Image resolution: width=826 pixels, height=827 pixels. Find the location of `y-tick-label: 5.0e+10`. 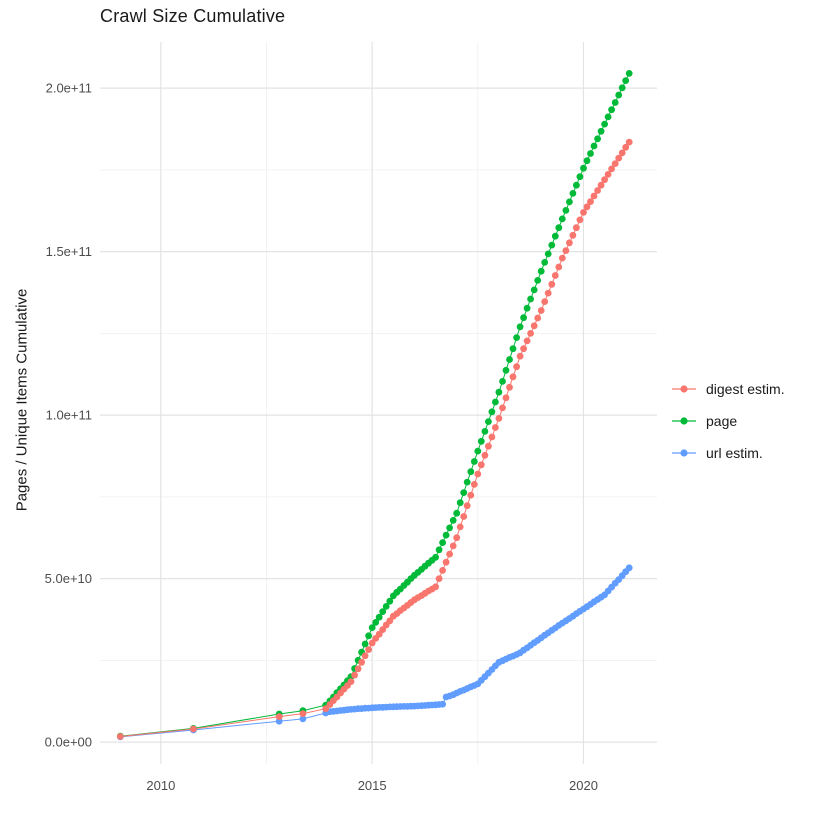

y-tick-label: 5.0e+10 is located at coordinates (68, 578).